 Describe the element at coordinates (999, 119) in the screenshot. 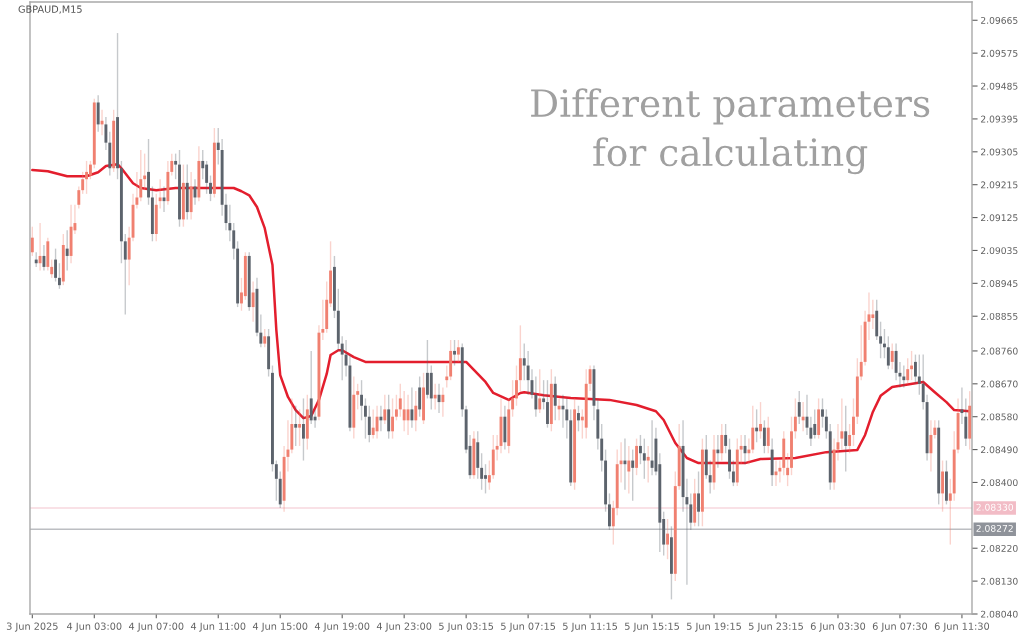

I see `y-tick-label: 2.09395` at that location.